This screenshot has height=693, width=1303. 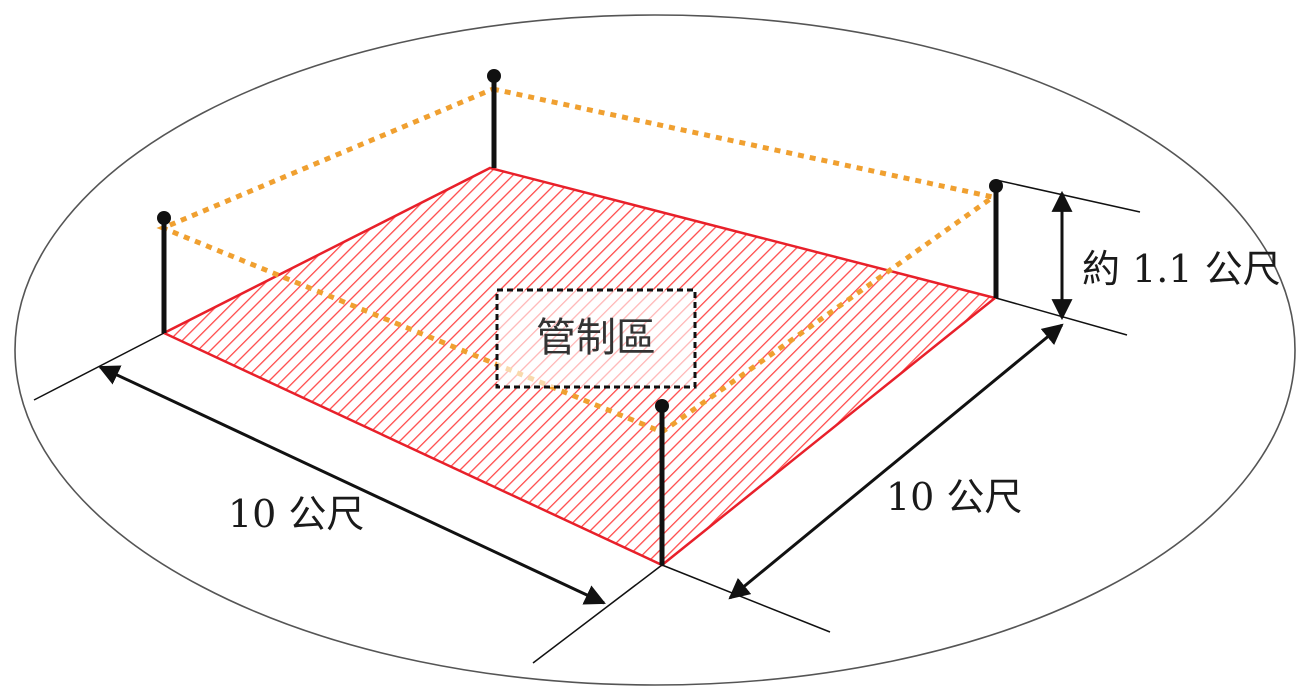 What do you see at coordinates (662, 406) in the screenshot?
I see `post-front-cap` at bounding box center [662, 406].